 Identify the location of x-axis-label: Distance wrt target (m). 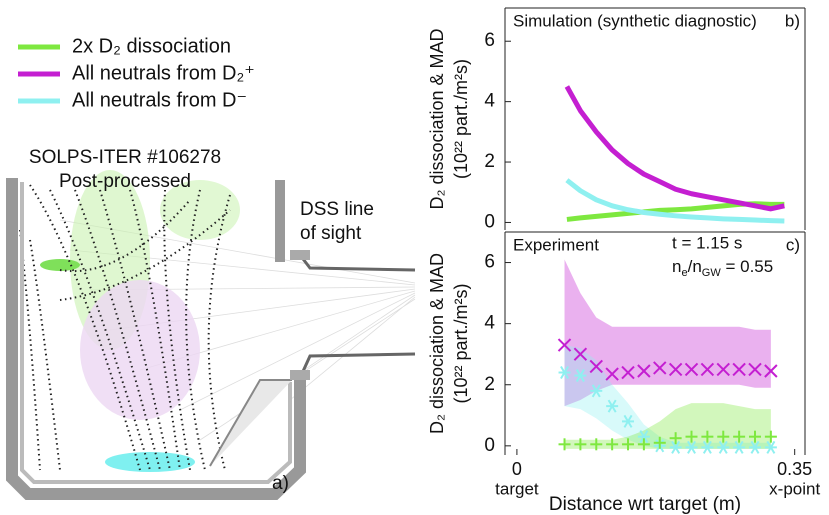
(645, 504).